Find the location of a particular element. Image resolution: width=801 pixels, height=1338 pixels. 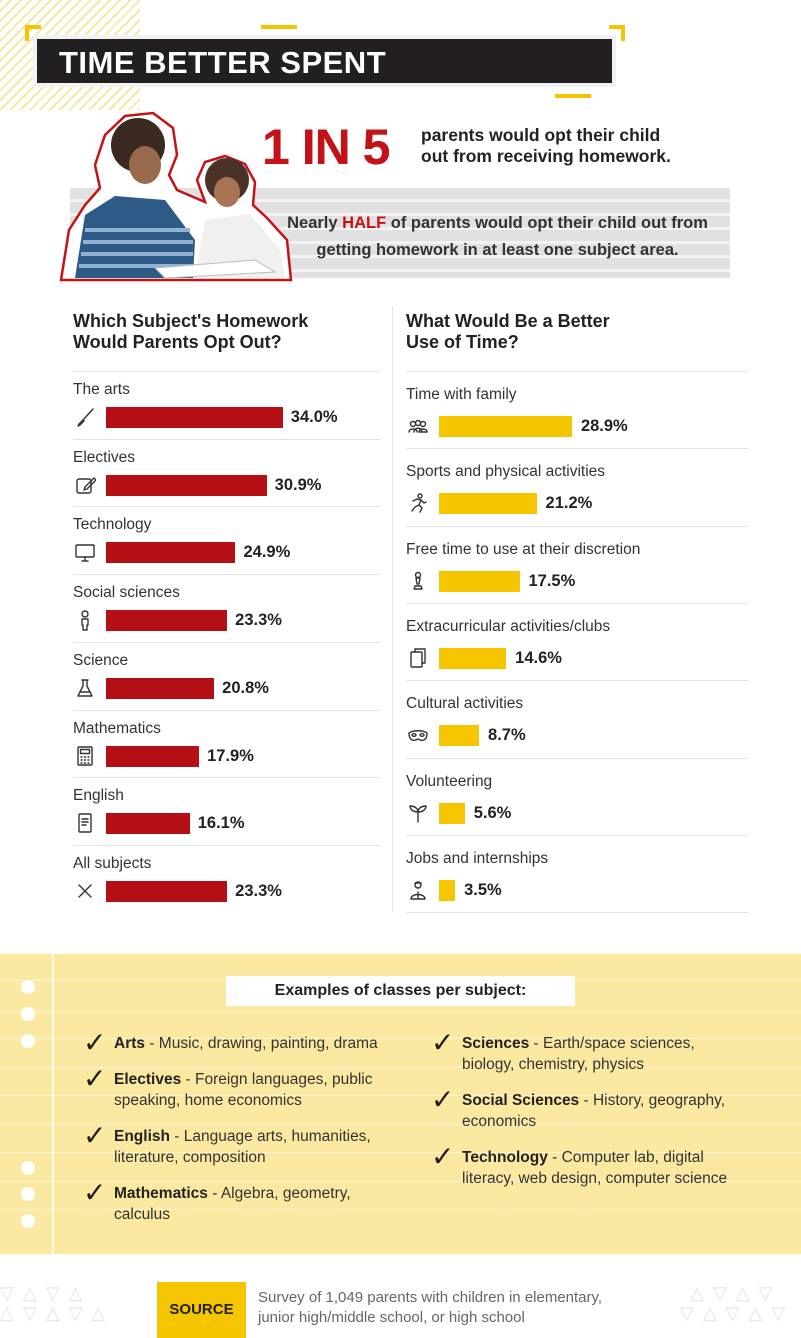

example-desc-cont: economics is located at coordinates (499, 1121).